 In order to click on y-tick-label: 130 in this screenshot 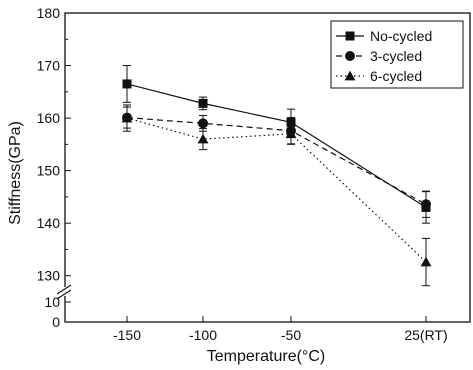, I will do `click(49, 276)`.